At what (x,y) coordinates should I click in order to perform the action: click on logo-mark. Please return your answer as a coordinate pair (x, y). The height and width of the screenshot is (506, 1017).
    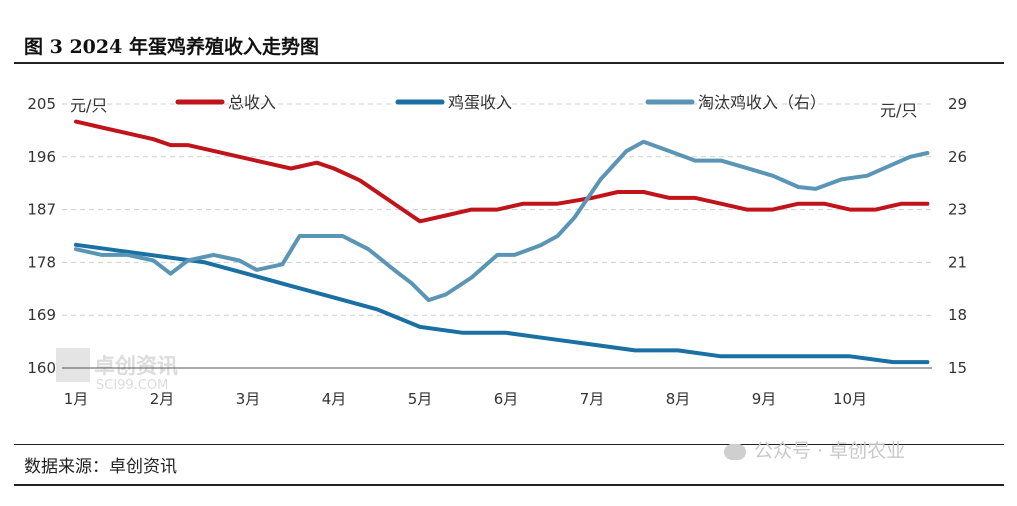
    Looking at the image, I should click on (73, 365).